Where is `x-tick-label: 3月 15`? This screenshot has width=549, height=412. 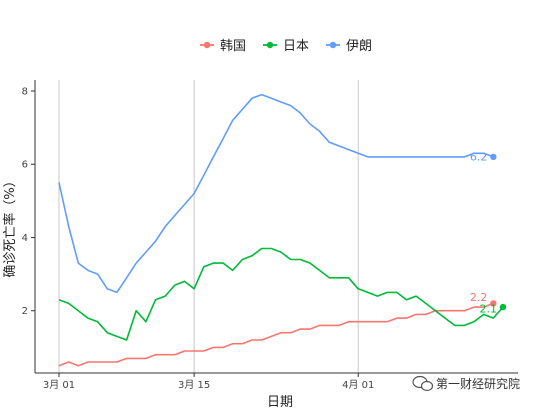
x-tick-label: 3月 15 is located at coordinates (194, 385).